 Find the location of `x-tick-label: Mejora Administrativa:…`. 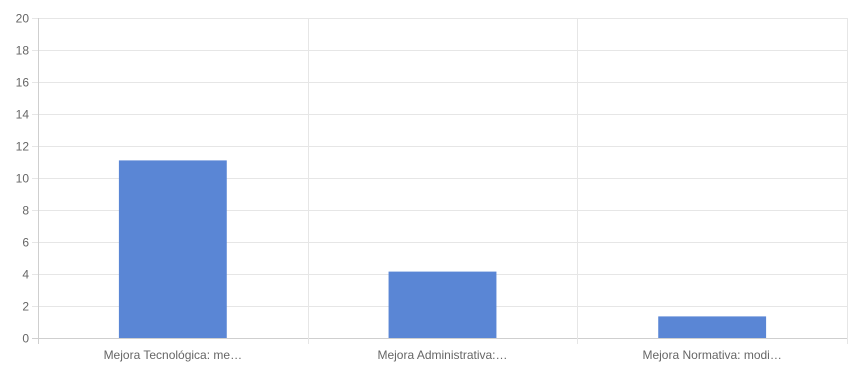

x-tick-label: Mejora Administrativa:… is located at coordinates (442, 355).